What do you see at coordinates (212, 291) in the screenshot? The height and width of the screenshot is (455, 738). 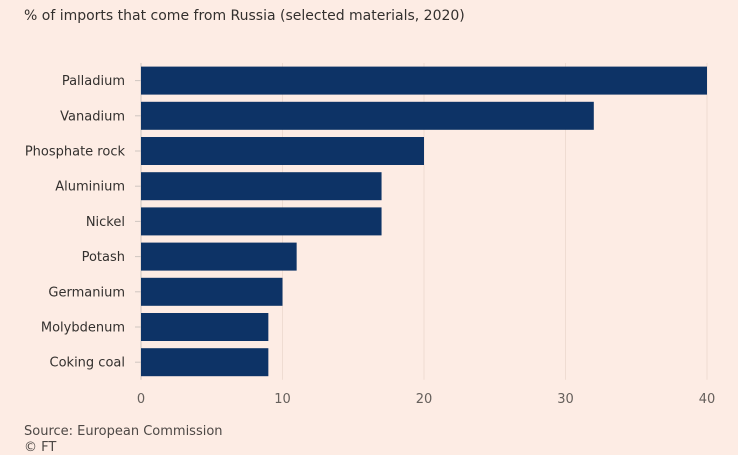 I see `bar-germanium` at bounding box center [212, 291].